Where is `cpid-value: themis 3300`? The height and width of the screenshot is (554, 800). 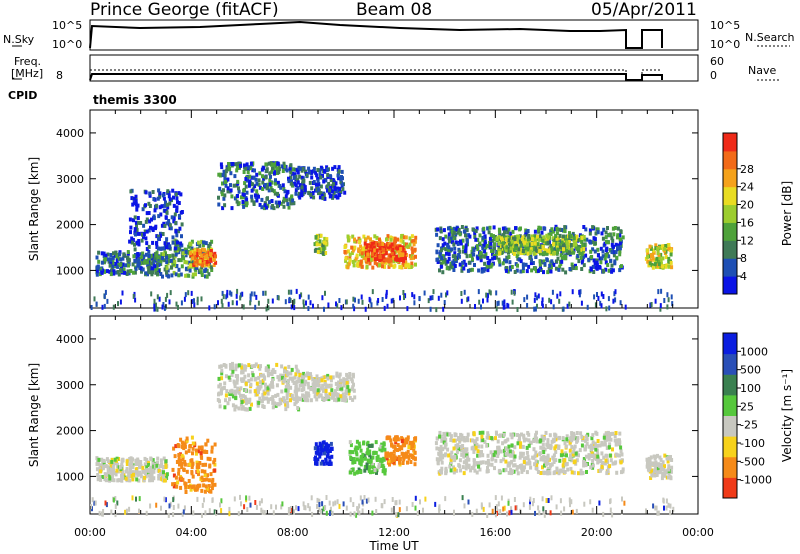
cpid-value: themis 3300 is located at coordinates (135, 100).